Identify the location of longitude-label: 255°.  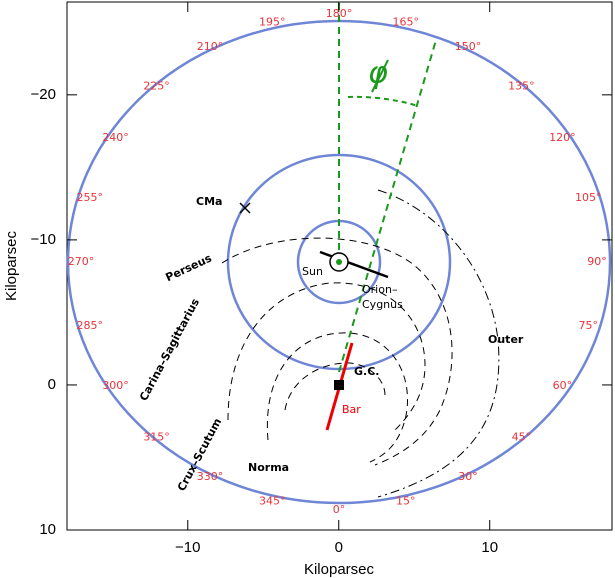
(90, 197).